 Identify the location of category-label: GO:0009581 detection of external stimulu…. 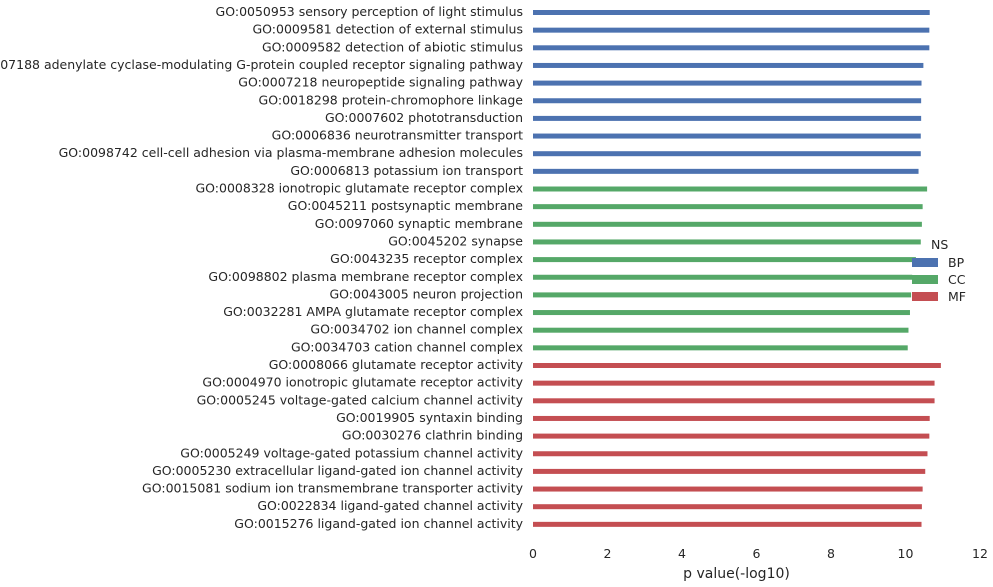
(388, 29).